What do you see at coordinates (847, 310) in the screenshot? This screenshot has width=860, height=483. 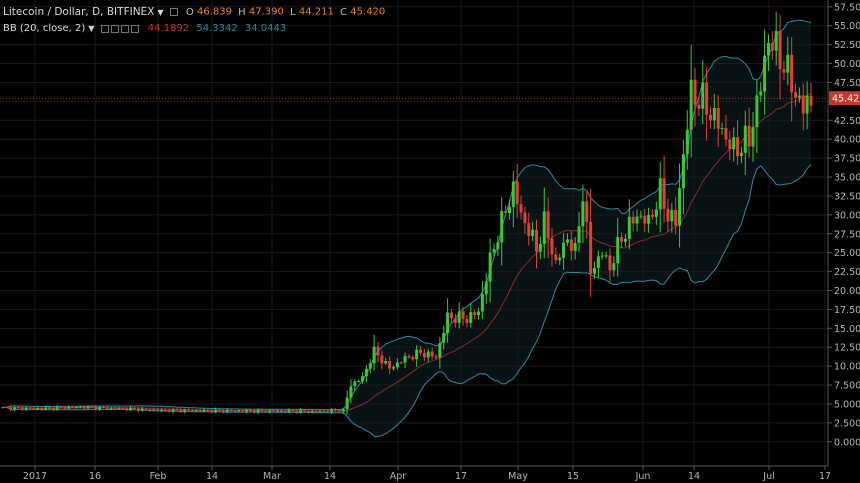 I see `price-tick-label: 17.500` at bounding box center [847, 310].